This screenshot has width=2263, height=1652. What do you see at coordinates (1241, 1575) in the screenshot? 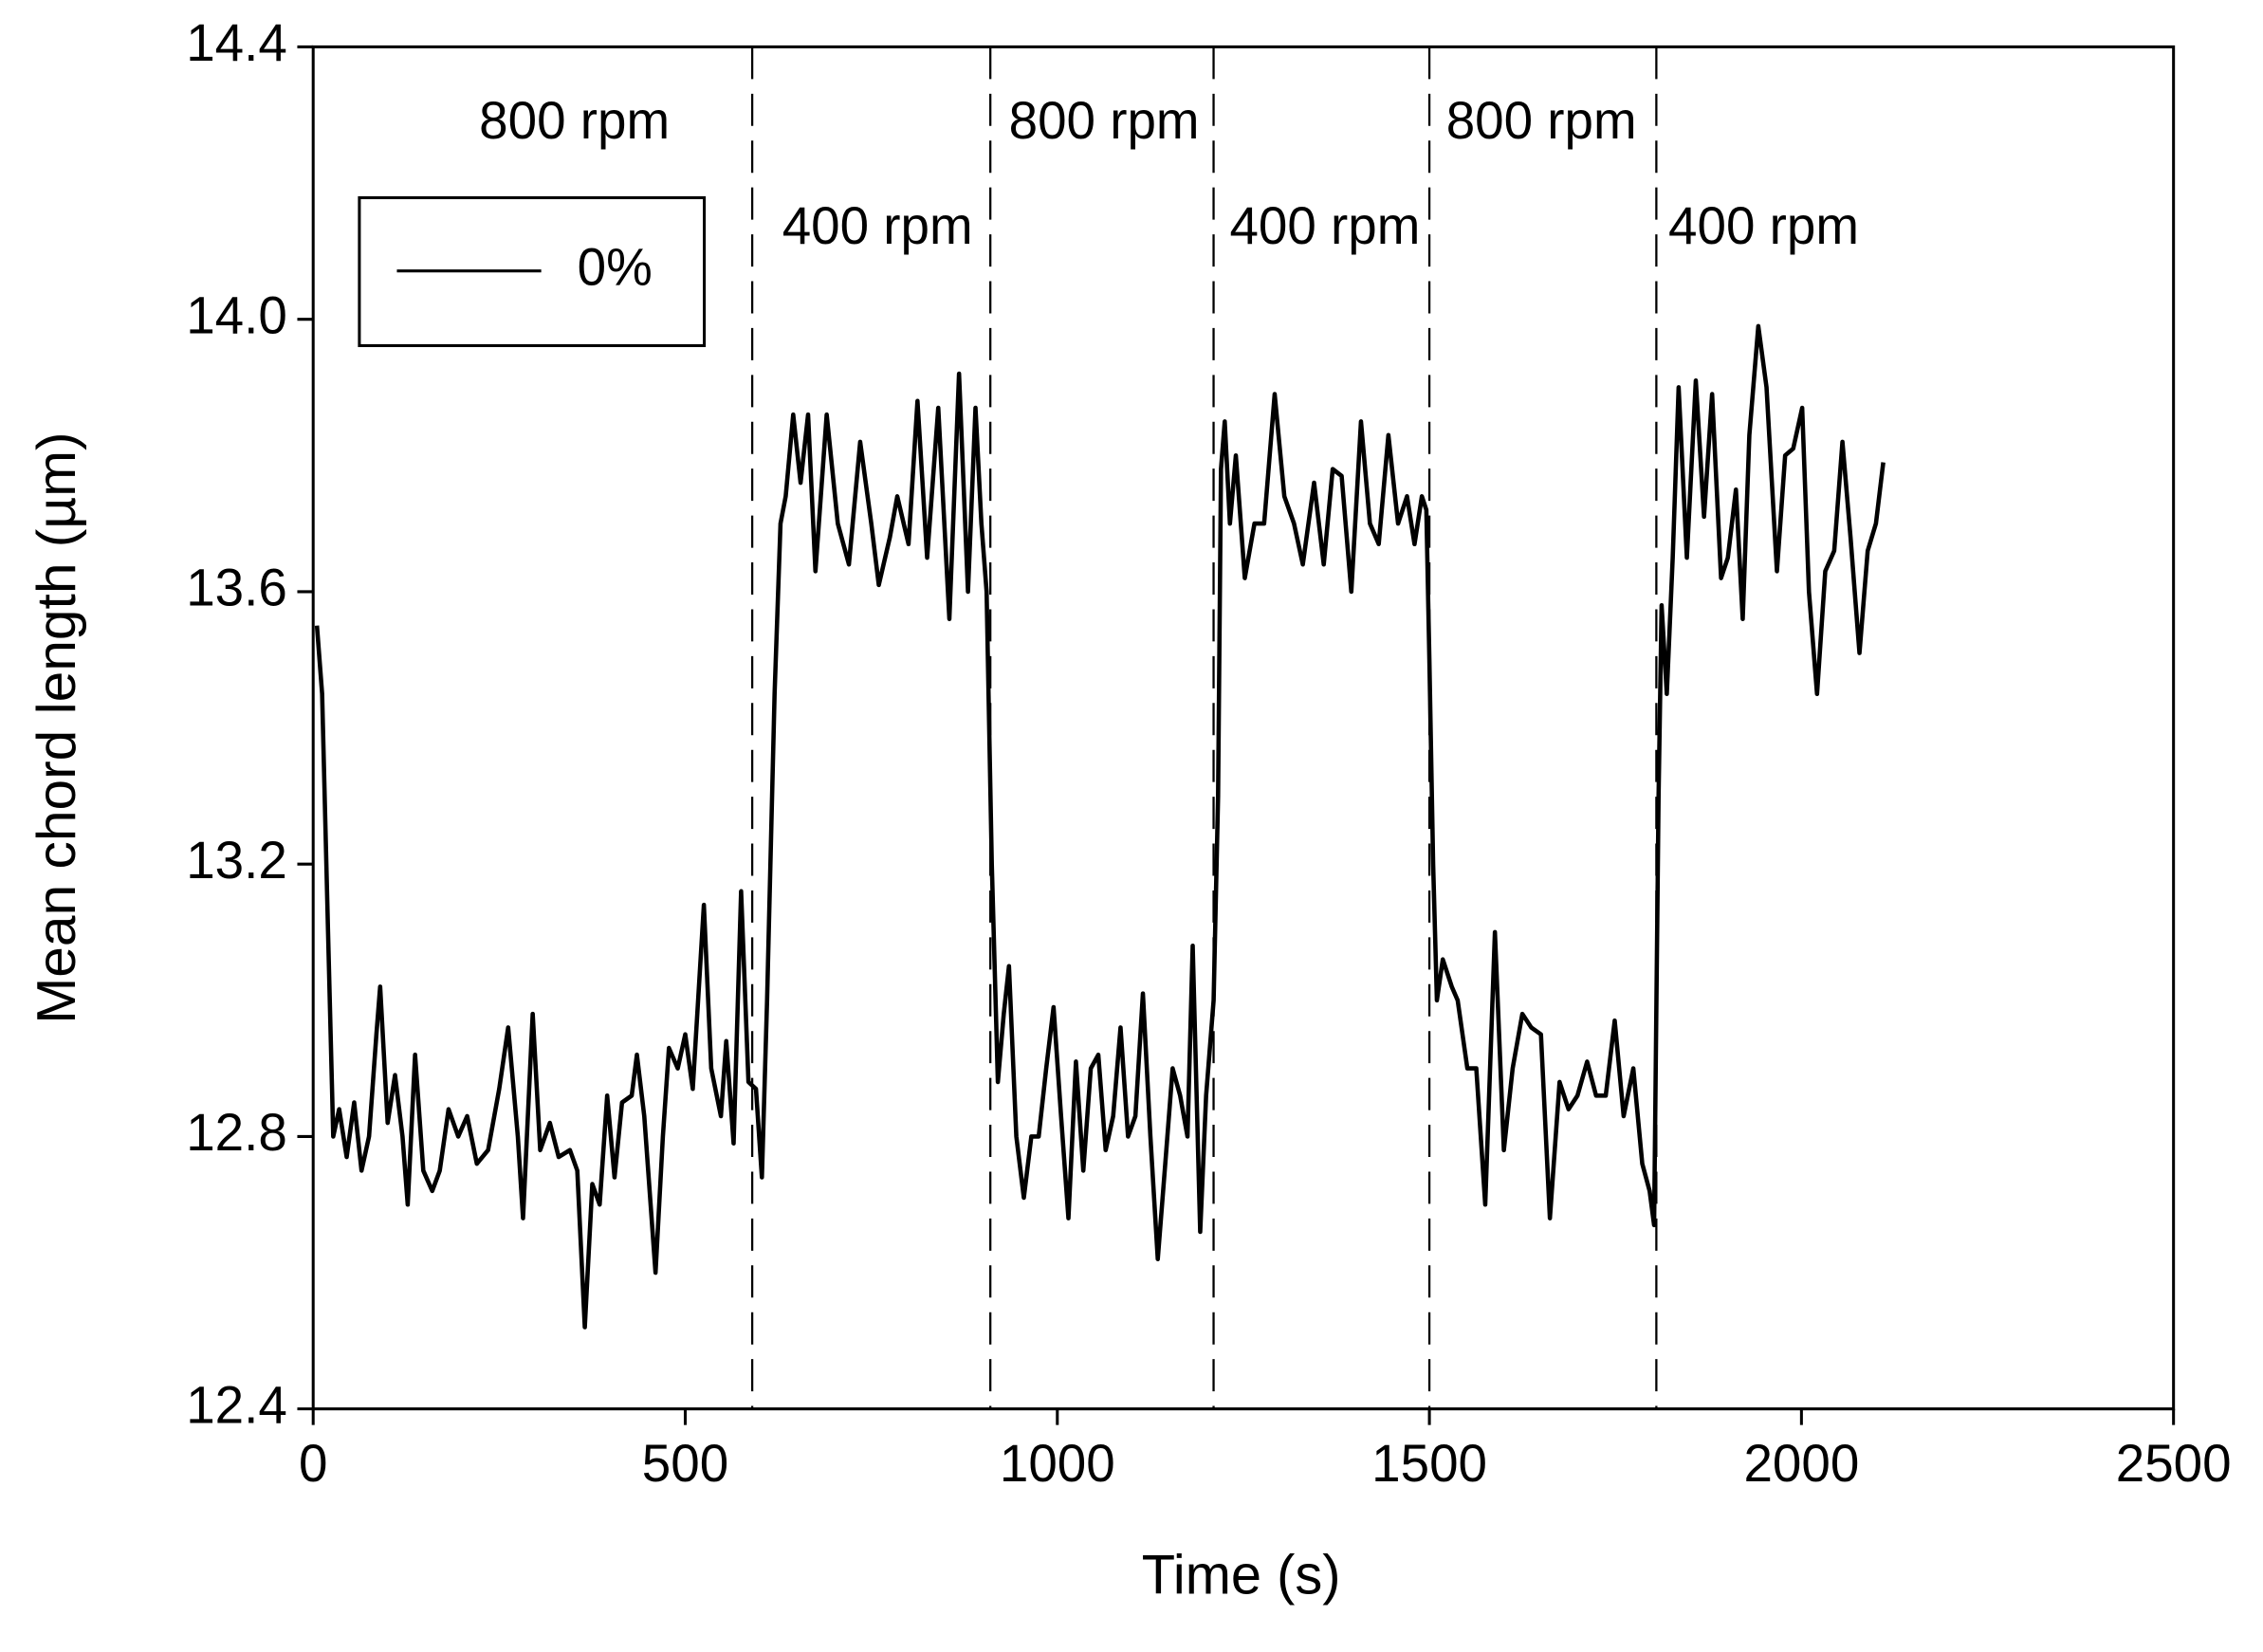
I see `x-axis-label: Time (s)` at bounding box center [1241, 1575].